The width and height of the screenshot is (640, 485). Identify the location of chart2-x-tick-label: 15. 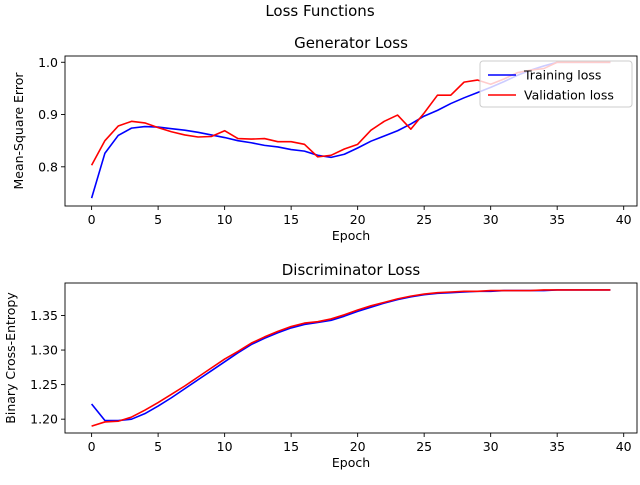
(291, 446).